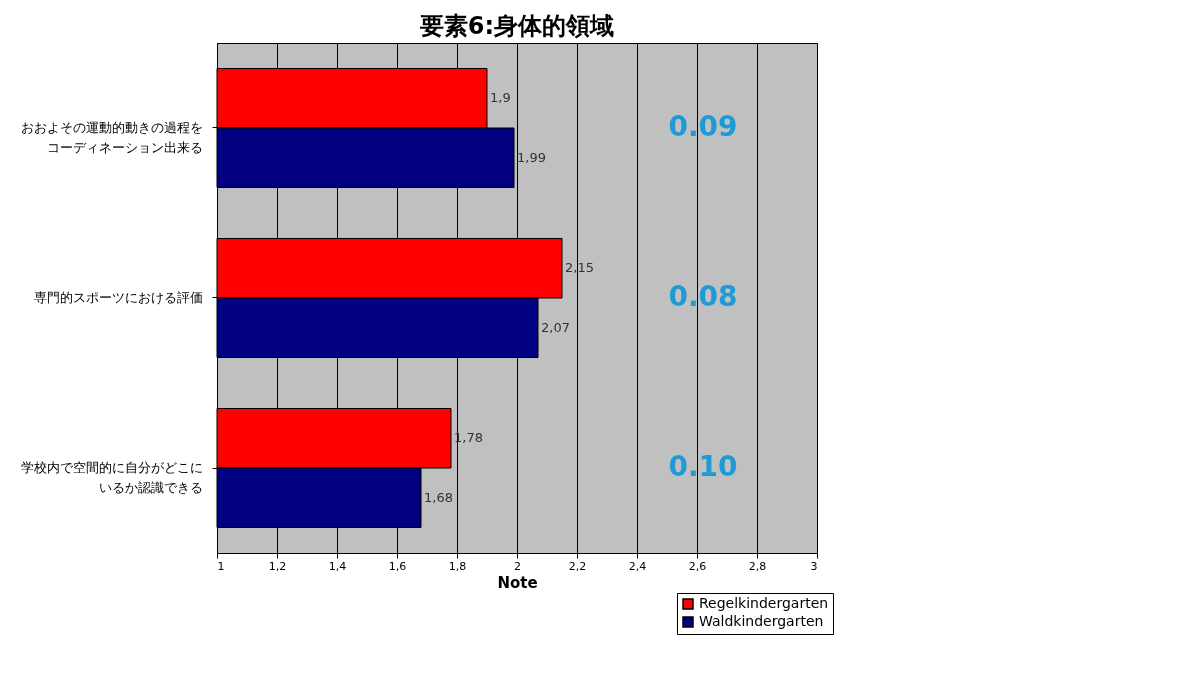 The height and width of the screenshot is (675, 1200). Describe the element at coordinates (577, 566) in the screenshot. I see `x-tick-label: 2,2` at that location.